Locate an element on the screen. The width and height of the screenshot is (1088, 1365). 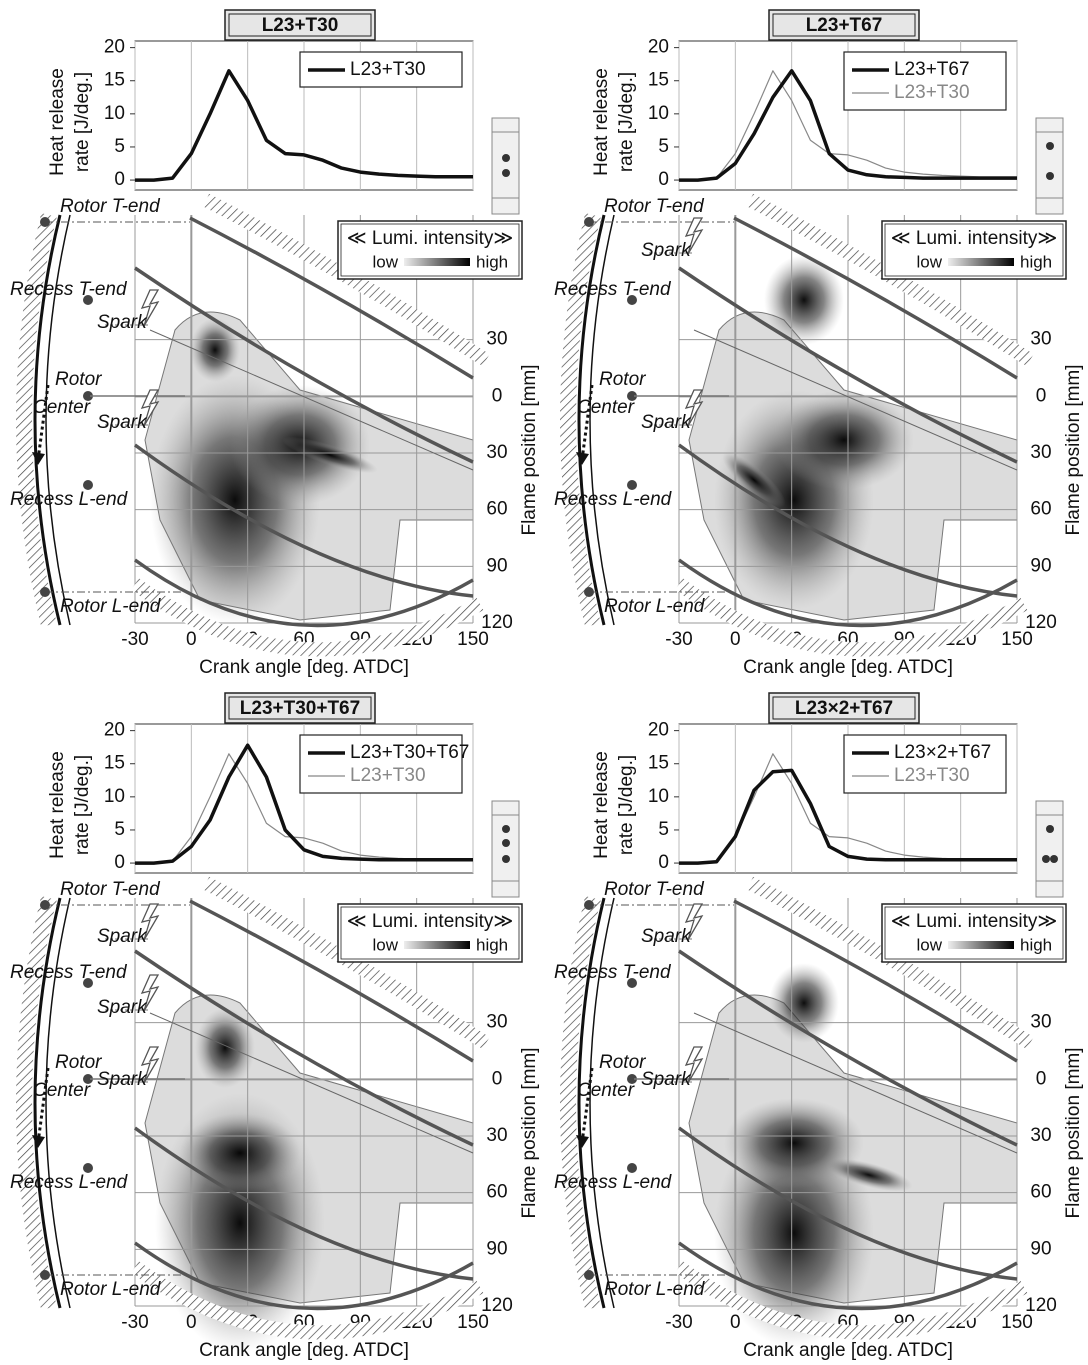
y2-tick-label: 120 is located at coordinates (497, 622).